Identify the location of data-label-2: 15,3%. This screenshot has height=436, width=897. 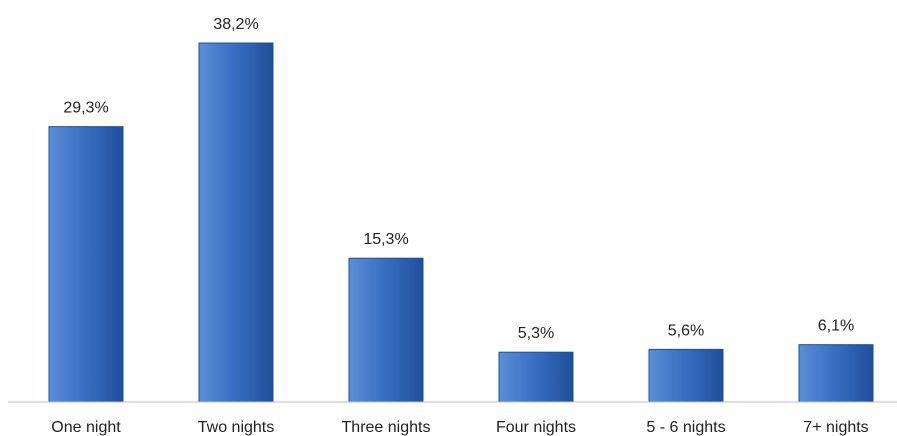
(385, 239).